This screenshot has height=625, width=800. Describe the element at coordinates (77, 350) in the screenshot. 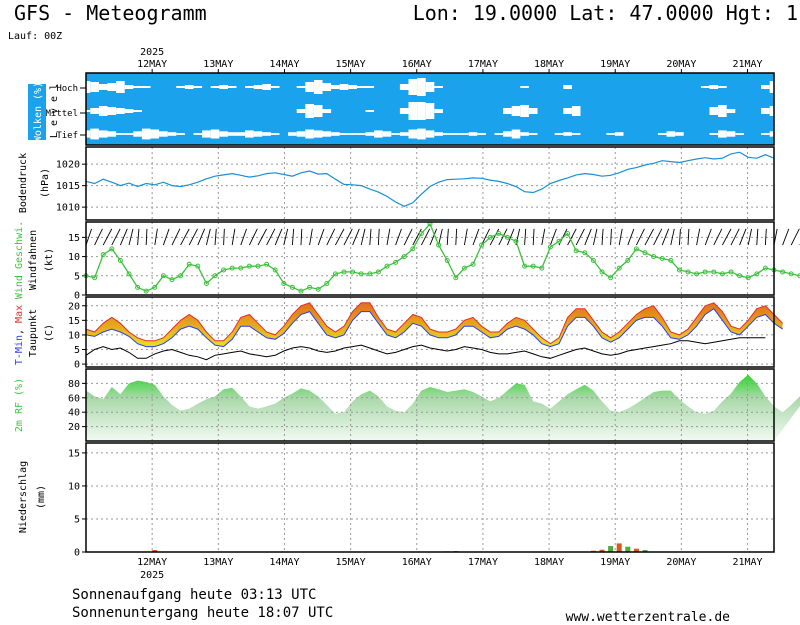

I see `temperature-tick-label: 5` at that location.